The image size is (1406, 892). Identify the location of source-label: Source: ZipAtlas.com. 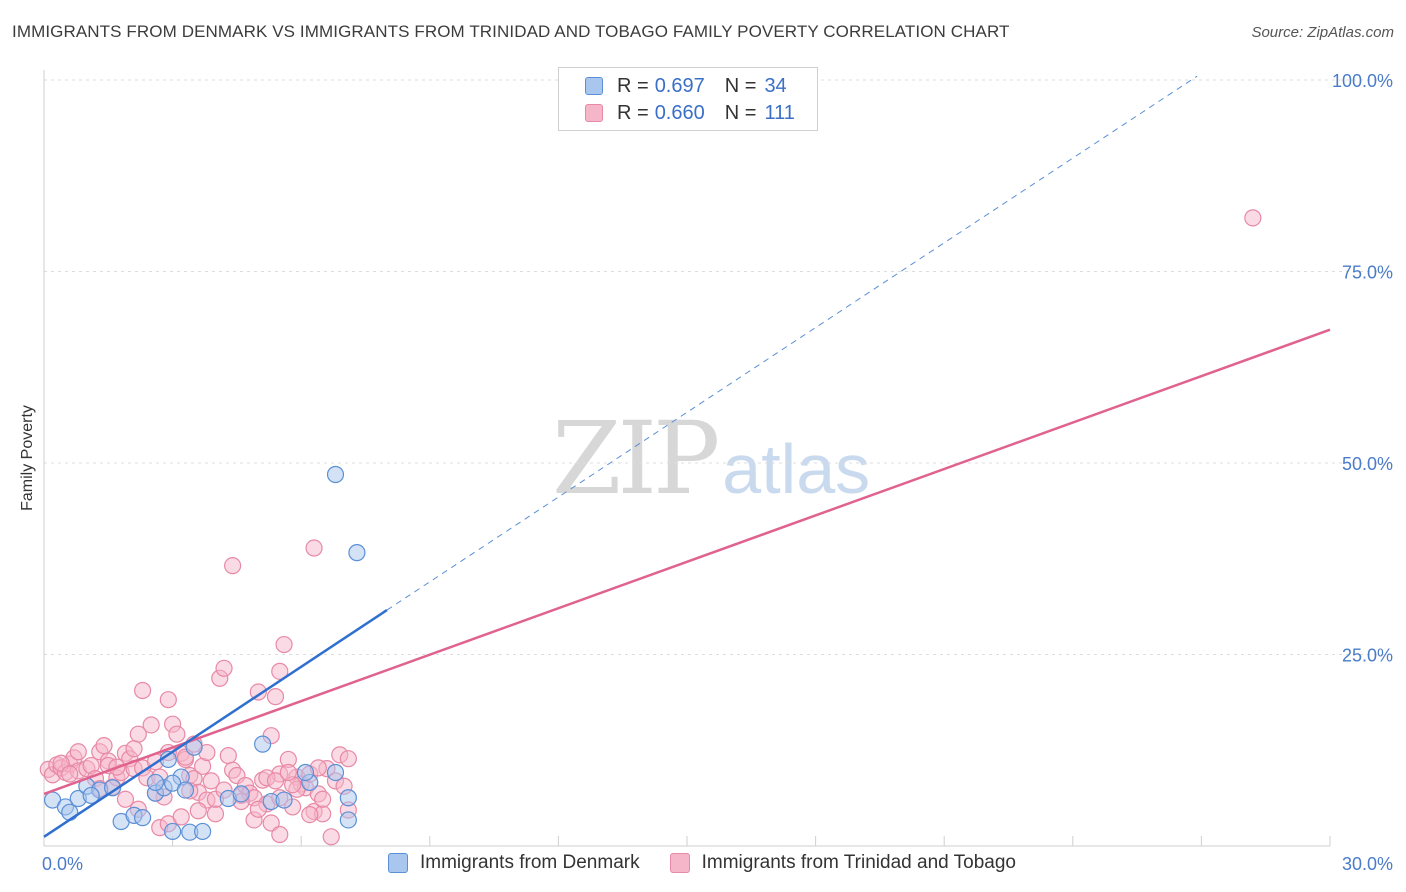
(1322, 32).